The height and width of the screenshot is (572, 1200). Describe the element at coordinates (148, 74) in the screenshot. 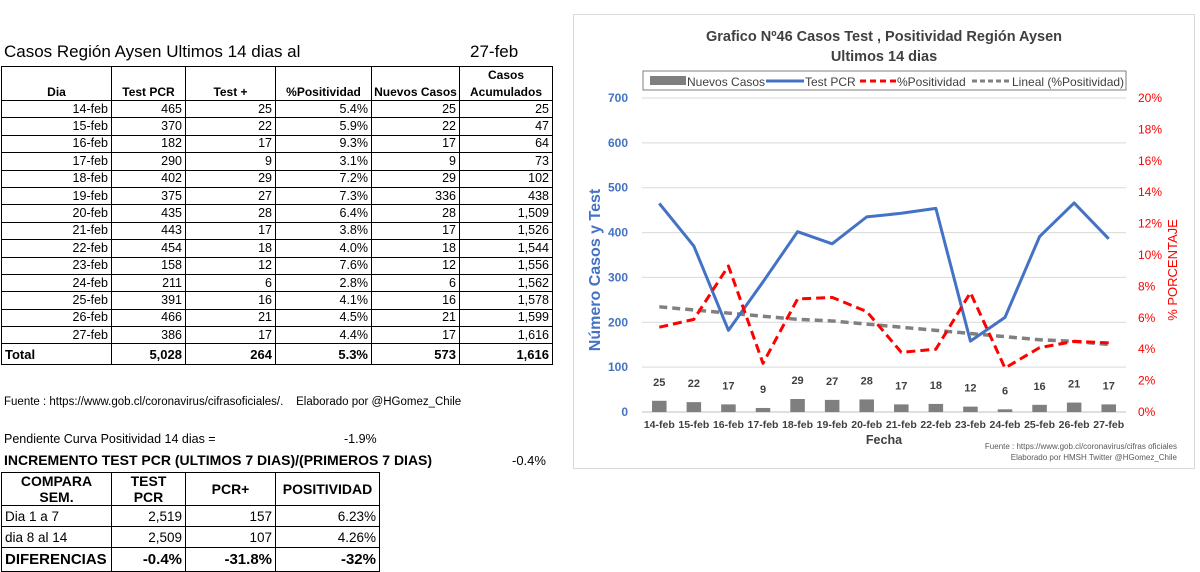

I see `header-test-pcr-top` at that location.